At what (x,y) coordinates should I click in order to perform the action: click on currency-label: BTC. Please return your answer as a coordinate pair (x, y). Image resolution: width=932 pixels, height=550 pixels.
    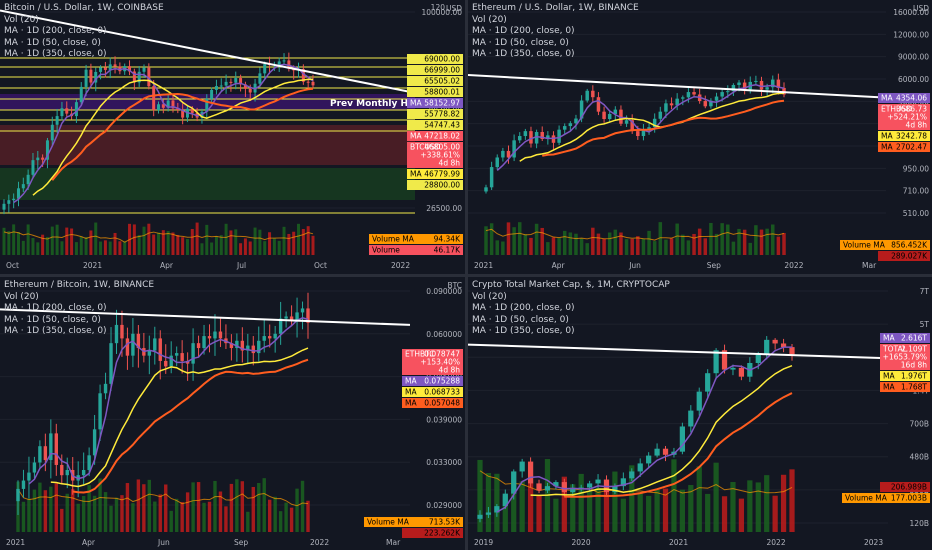
    Looking at the image, I should click on (454, 285).